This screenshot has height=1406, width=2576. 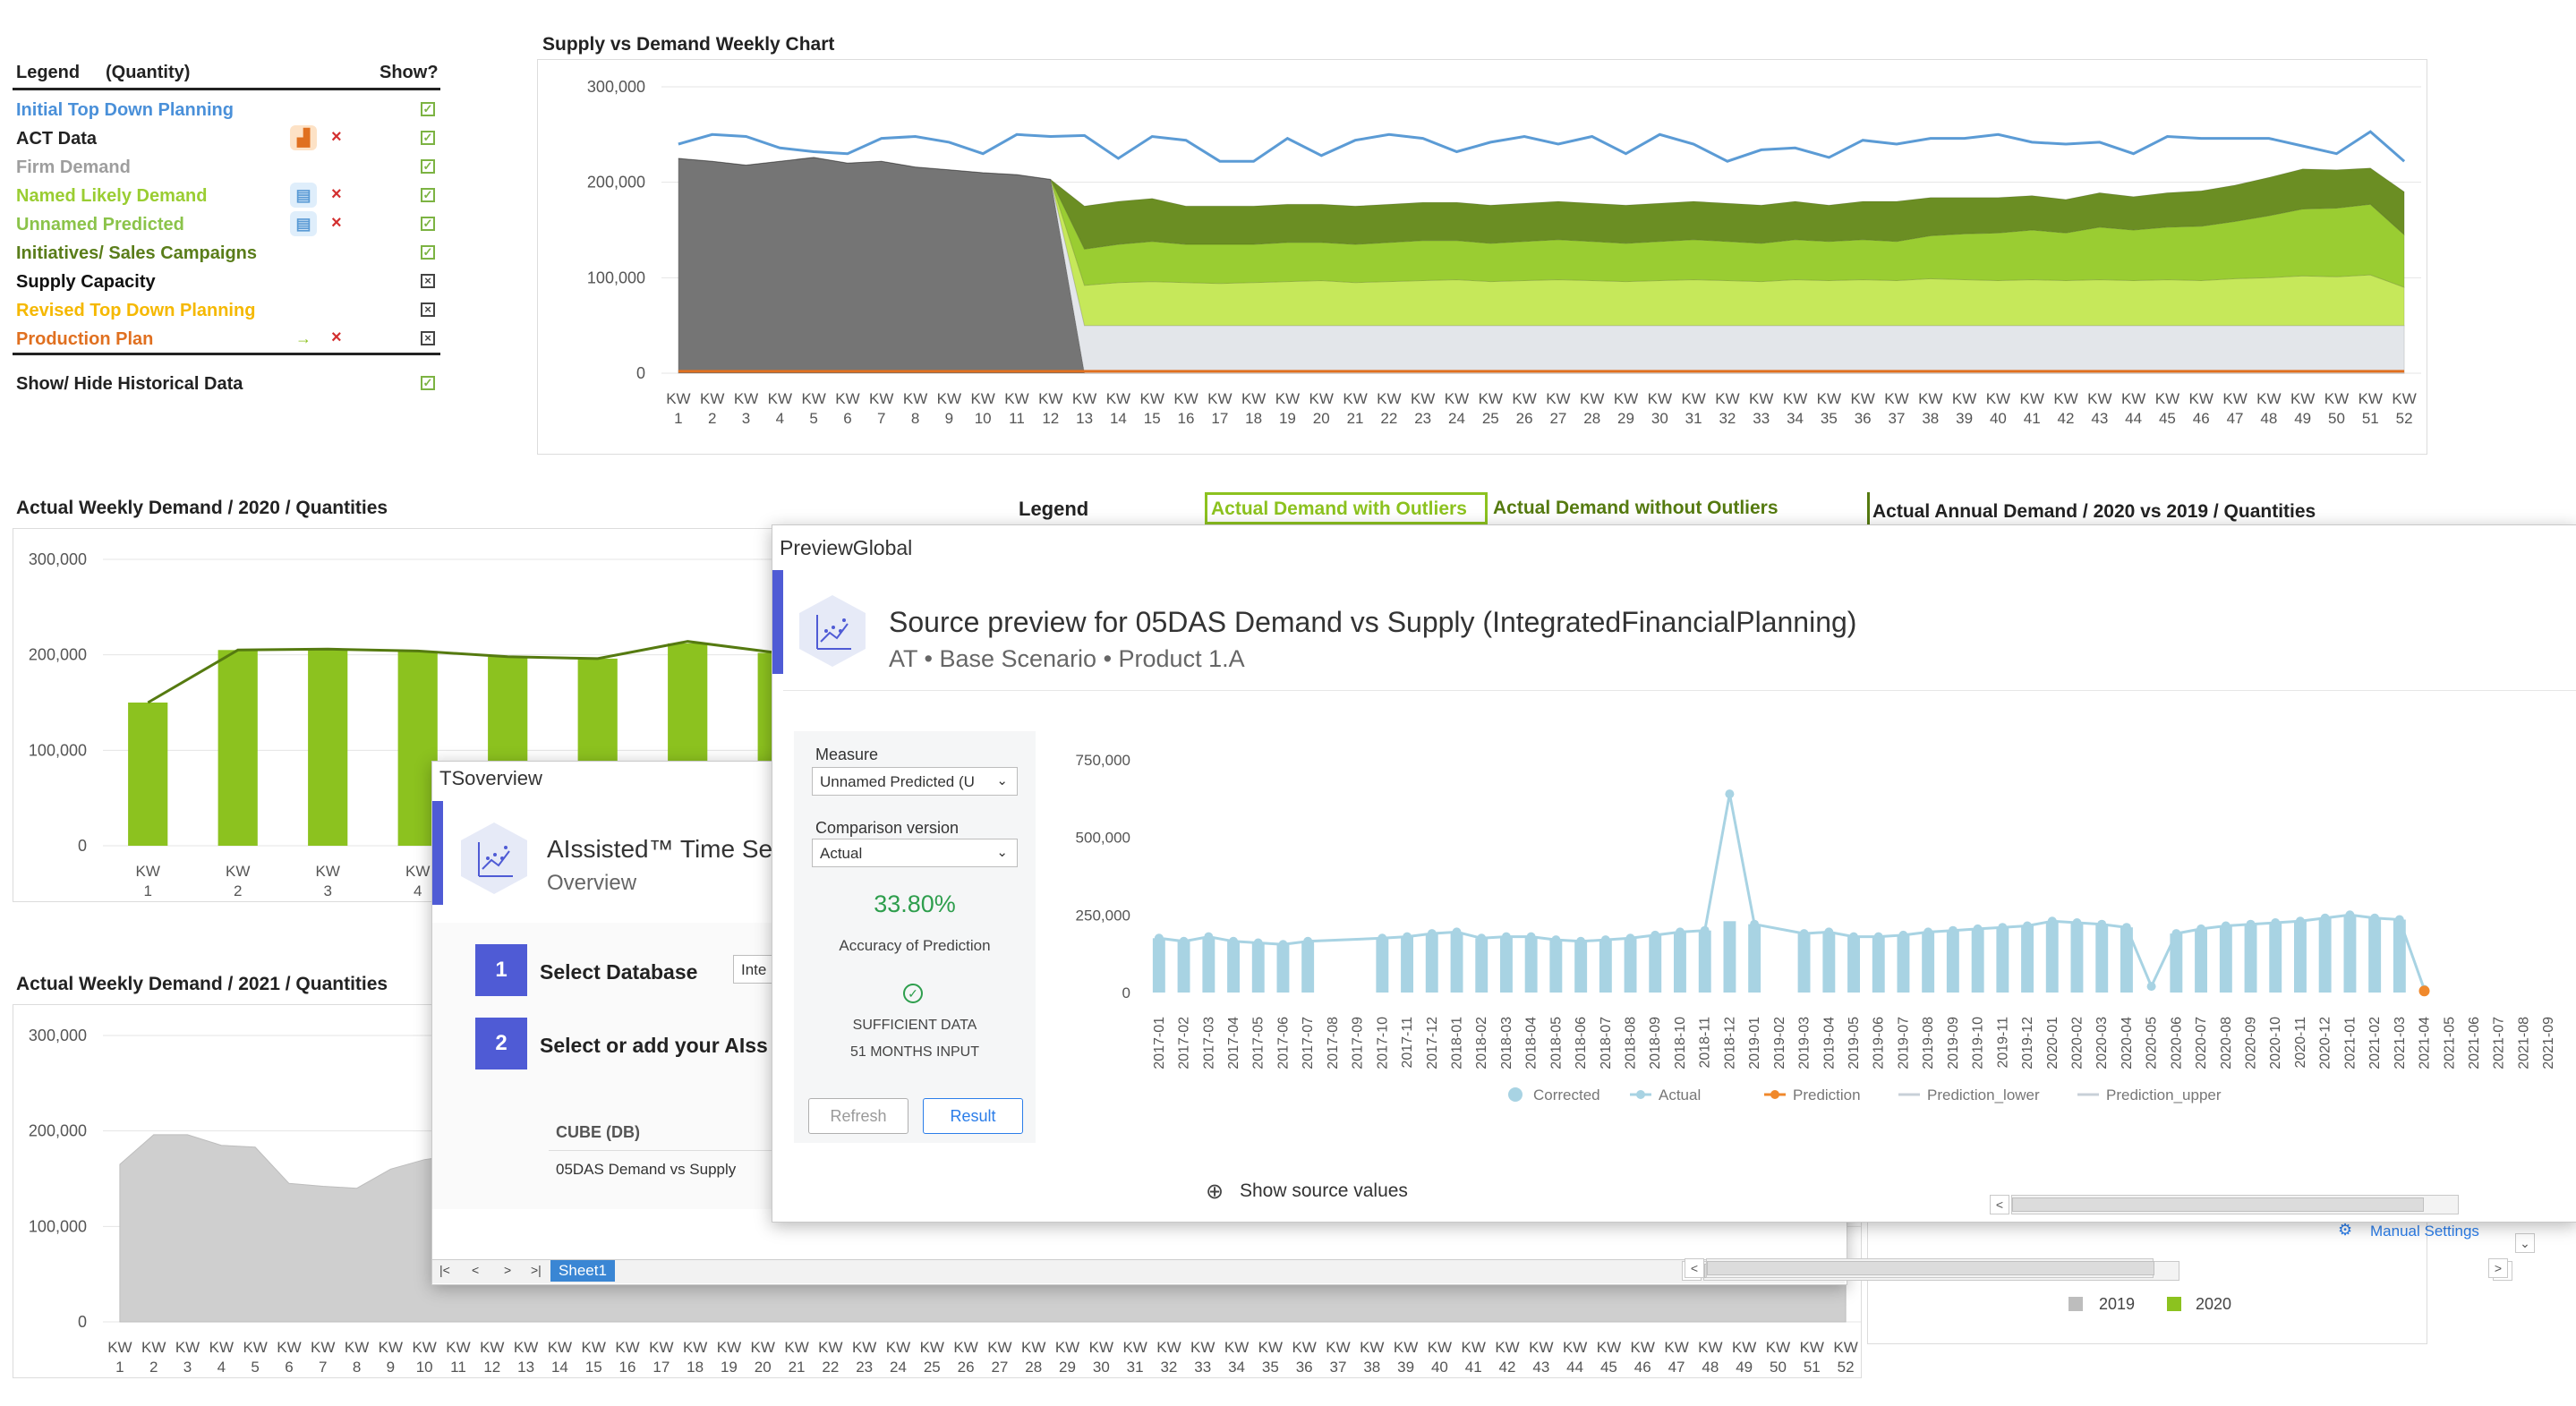 What do you see at coordinates (2133, 418) in the screenshot?
I see `x-tick-label: 44` at bounding box center [2133, 418].